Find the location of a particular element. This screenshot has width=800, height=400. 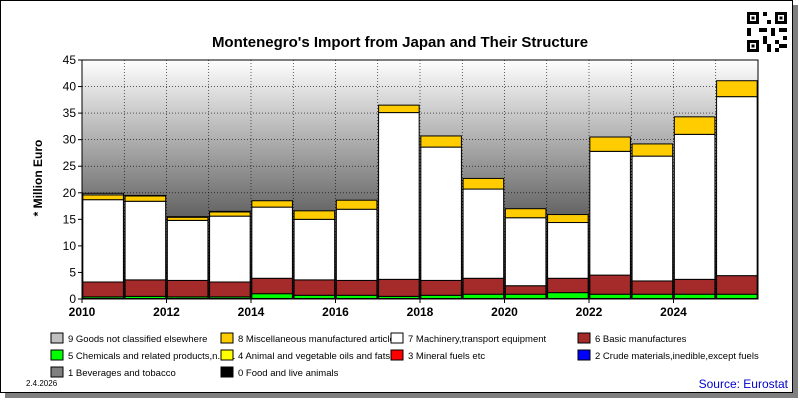

bar-segment-2010-s8 is located at coordinates (103, 197).